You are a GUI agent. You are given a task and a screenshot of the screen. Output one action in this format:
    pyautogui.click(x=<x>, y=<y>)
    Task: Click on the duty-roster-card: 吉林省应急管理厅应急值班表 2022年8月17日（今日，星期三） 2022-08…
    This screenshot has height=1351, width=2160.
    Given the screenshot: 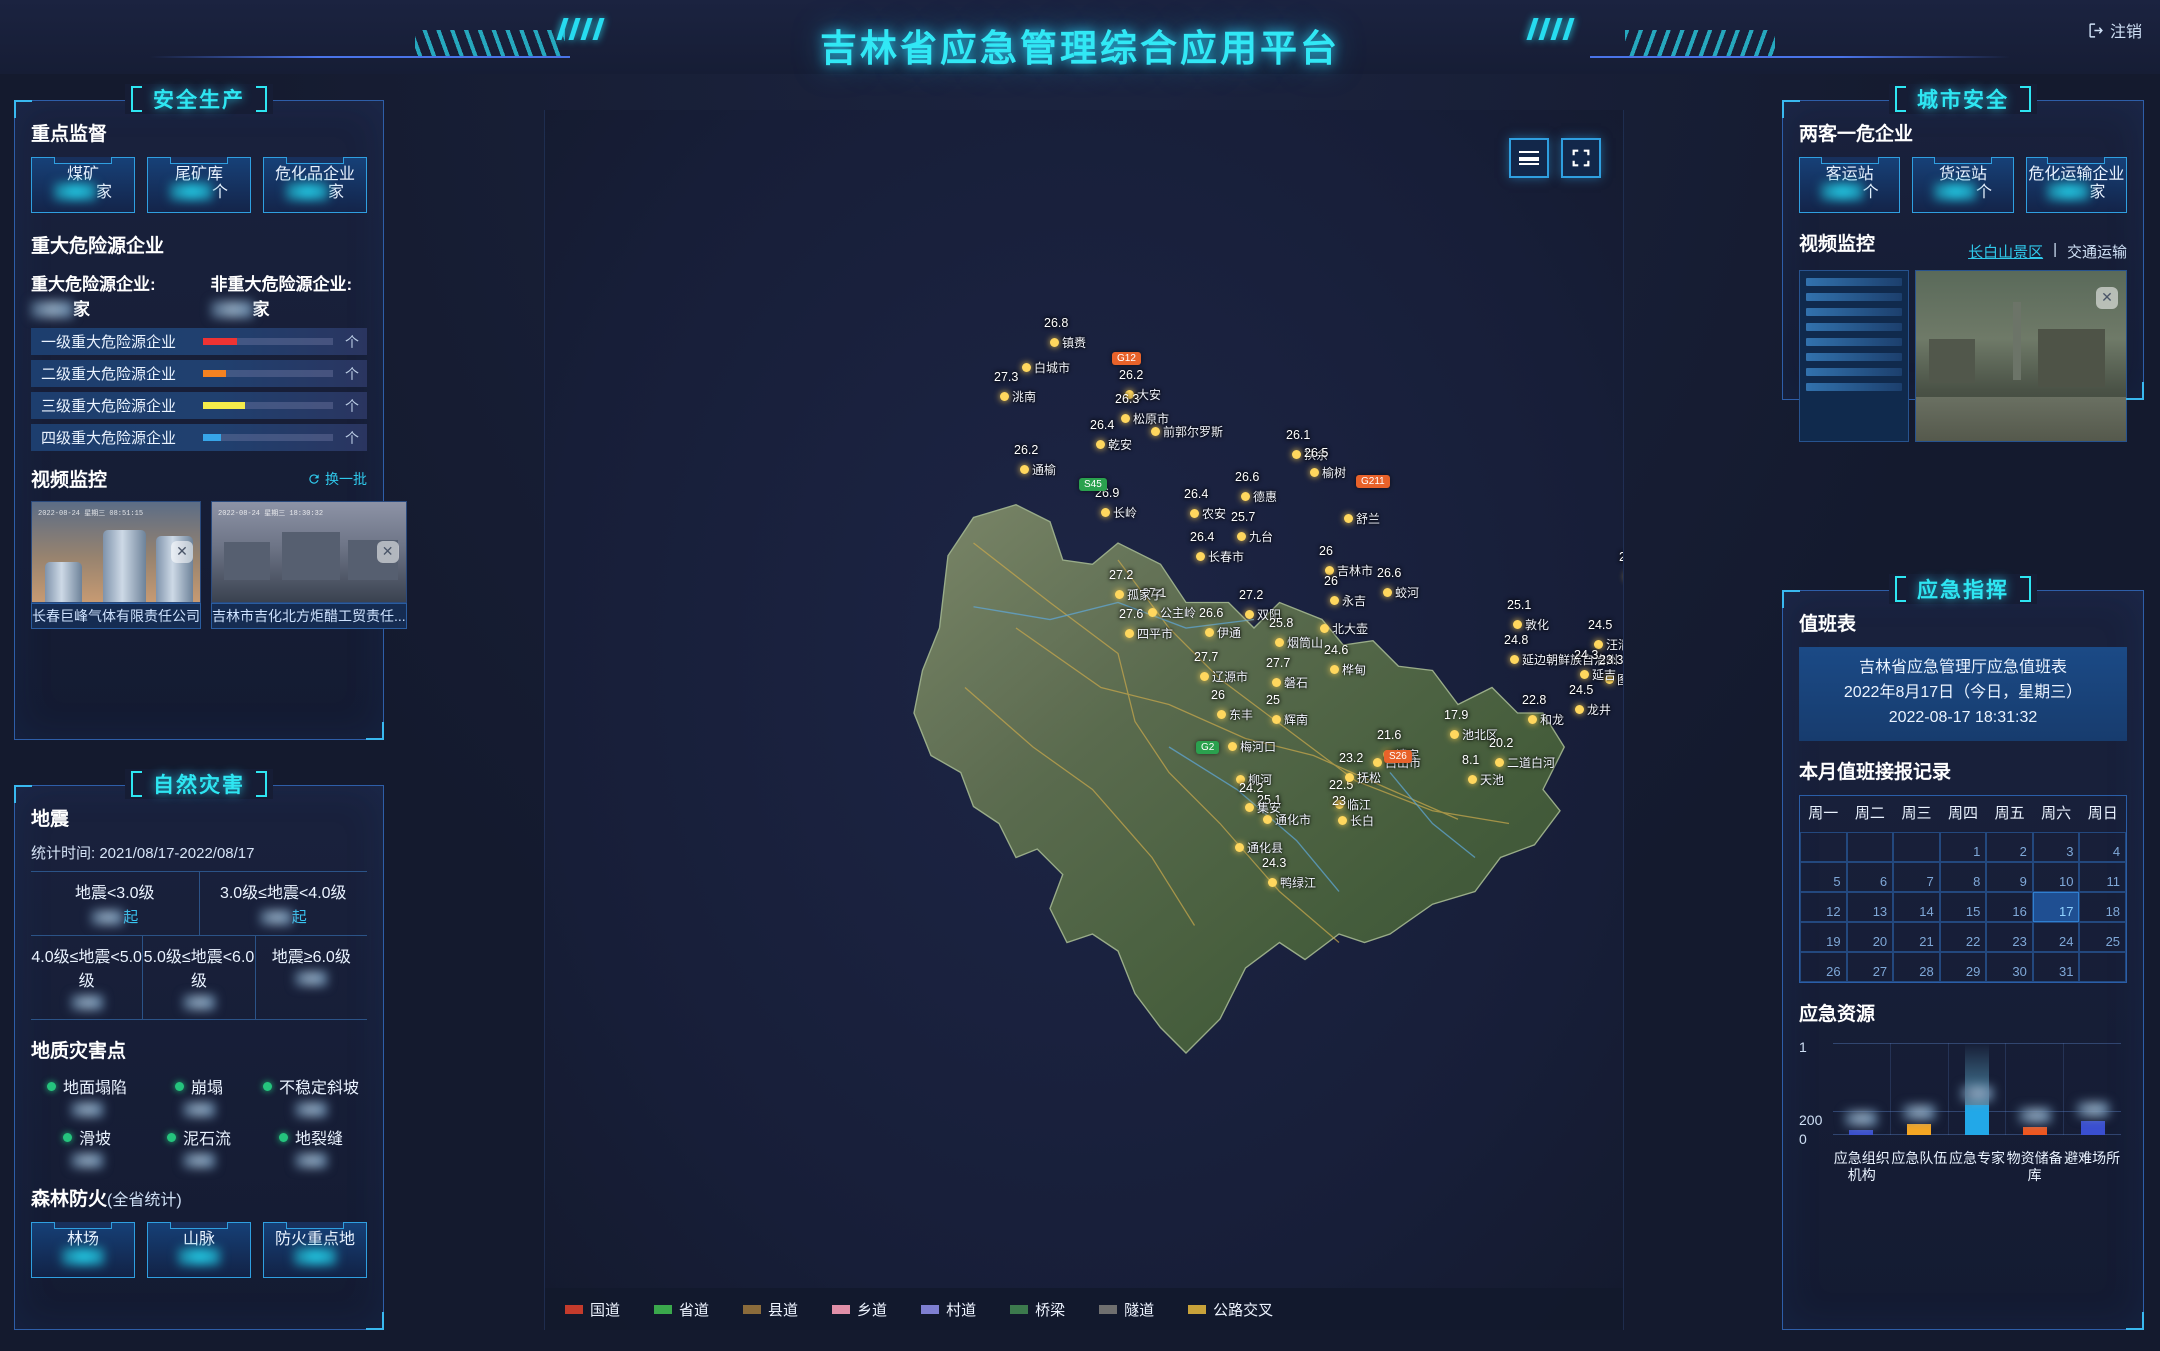 What is the action you would take?
    pyautogui.click(x=1963, y=694)
    